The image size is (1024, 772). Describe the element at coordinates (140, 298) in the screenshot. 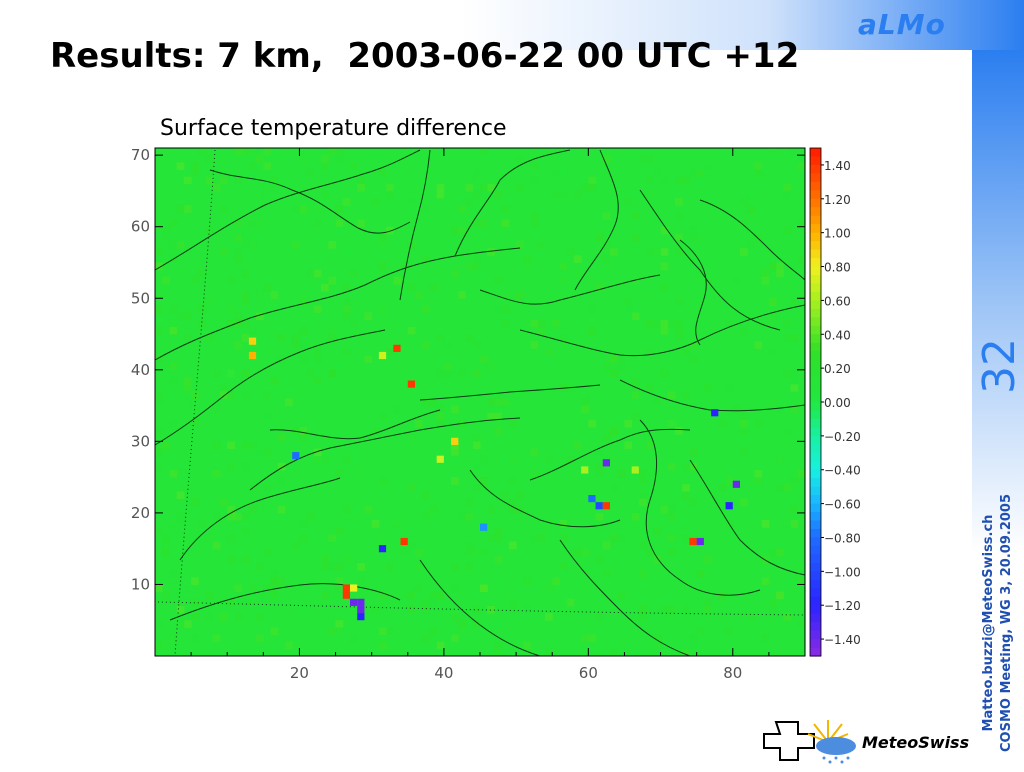

I see `y-tick-label: 50` at that location.